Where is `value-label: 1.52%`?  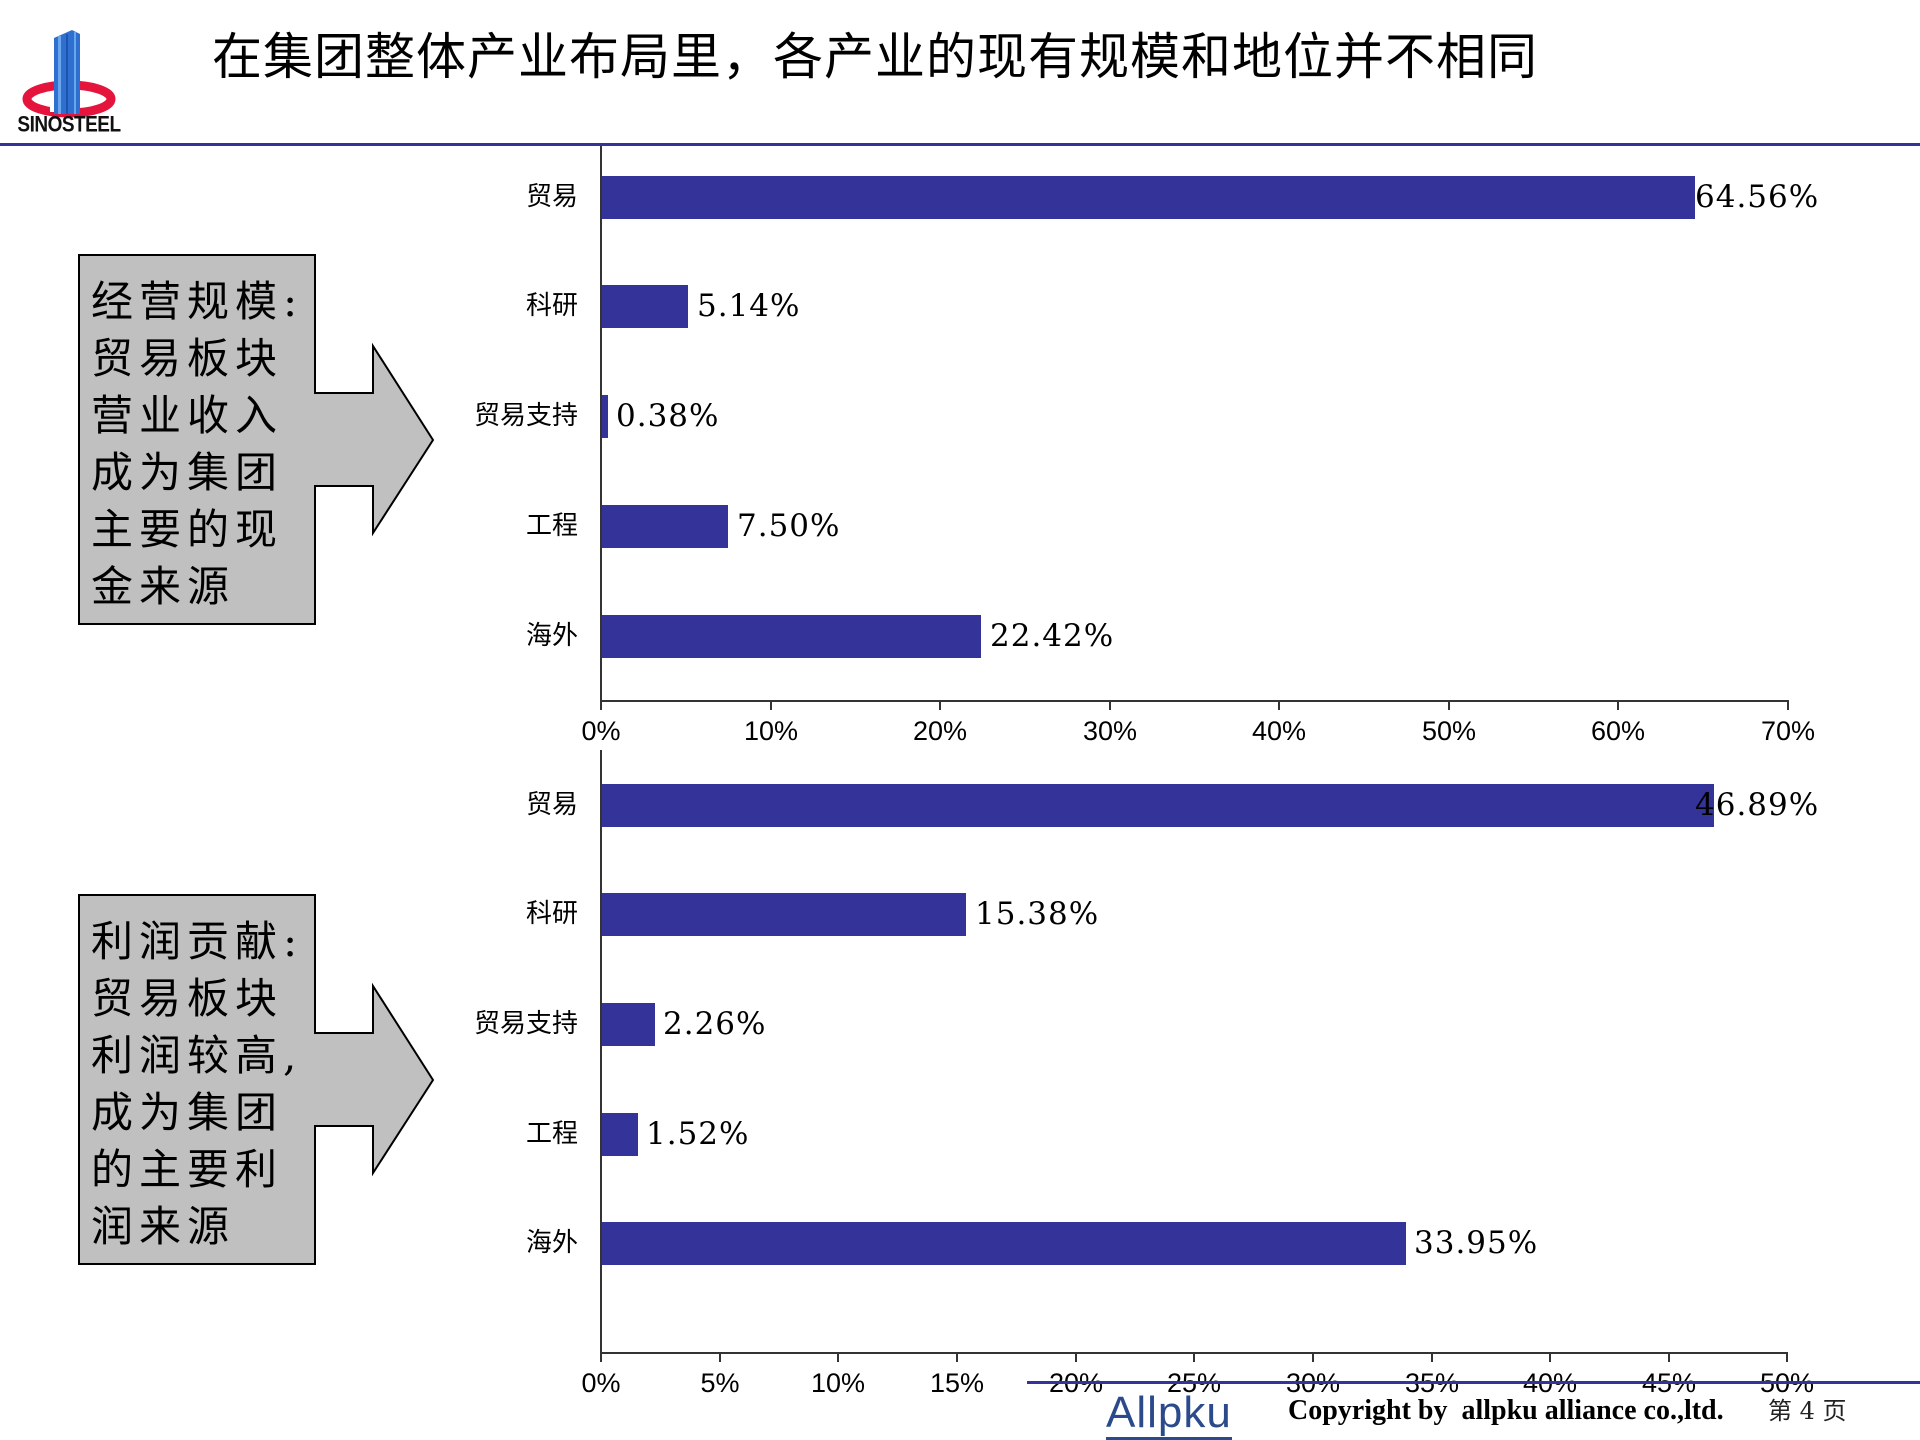 value-label: 1.52% is located at coordinates (698, 1134).